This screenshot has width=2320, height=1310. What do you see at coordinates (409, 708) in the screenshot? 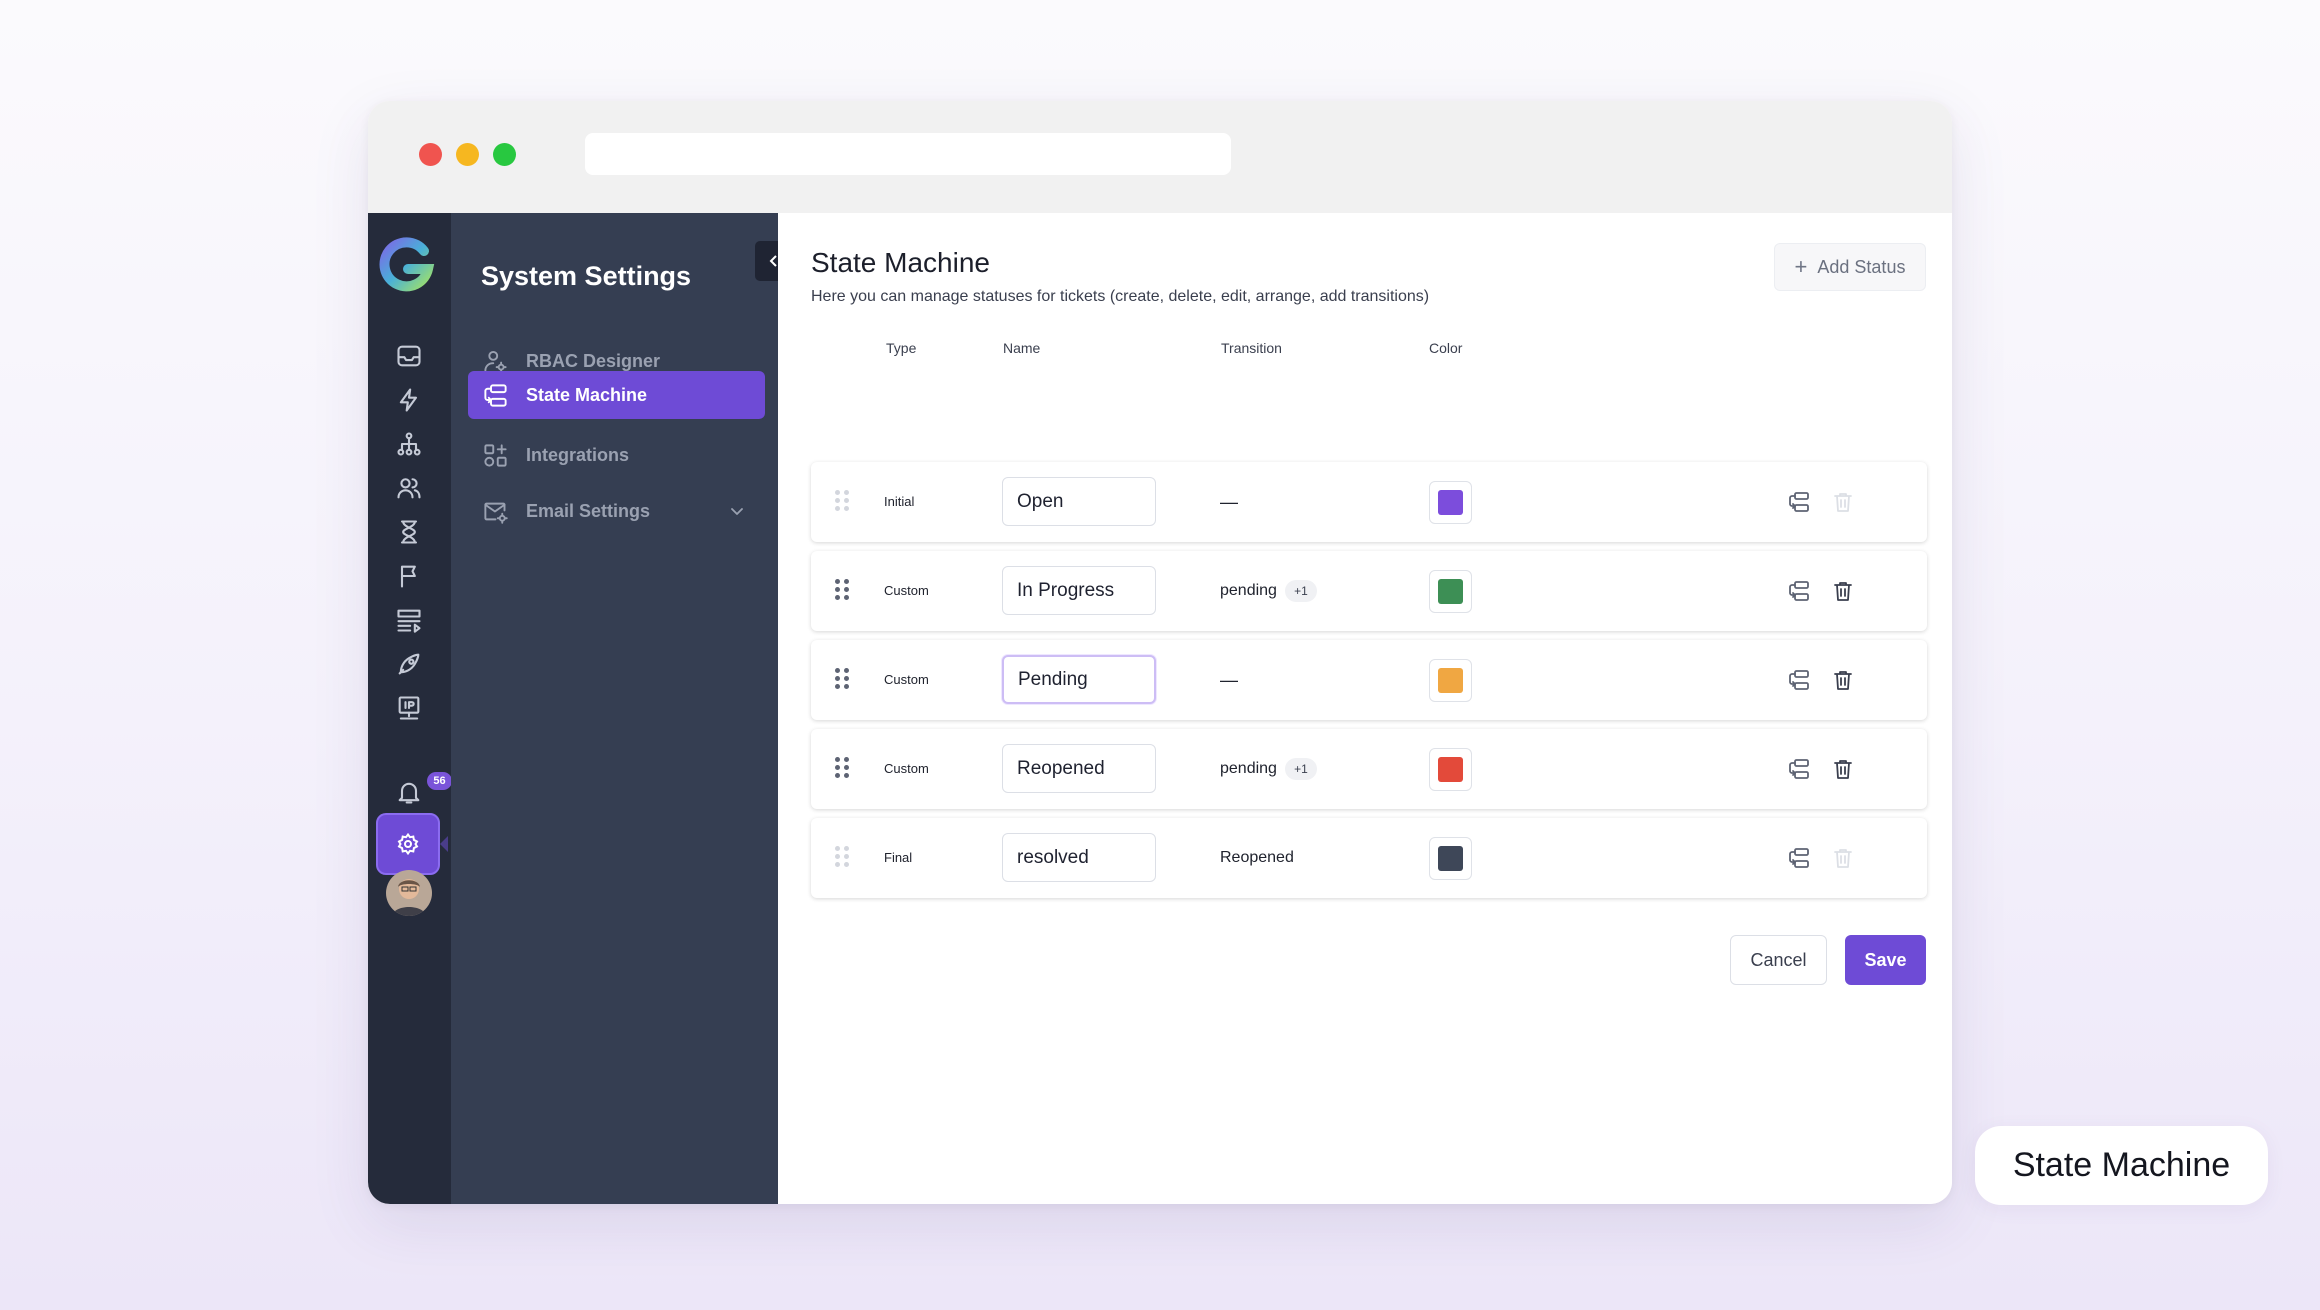
I see `ip-monitor-icon` at bounding box center [409, 708].